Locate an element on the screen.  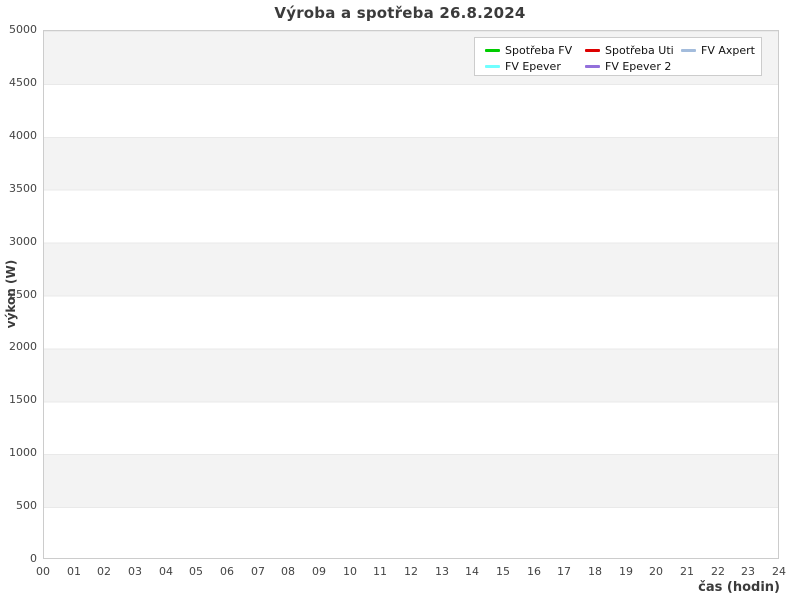
x-tick-label: 11 is located at coordinates (380, 571).